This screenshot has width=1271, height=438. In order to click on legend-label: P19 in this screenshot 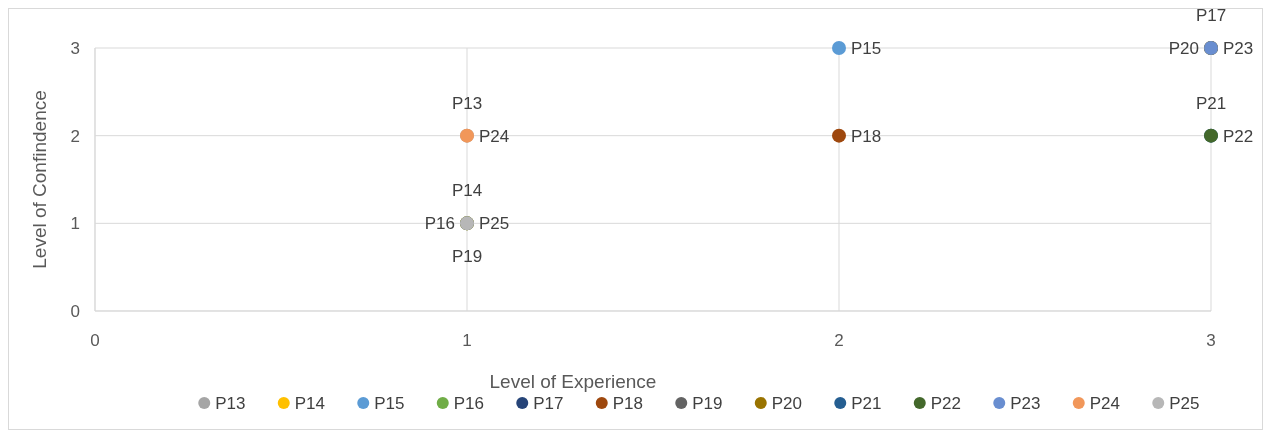, I will do `click(707, 403)`.